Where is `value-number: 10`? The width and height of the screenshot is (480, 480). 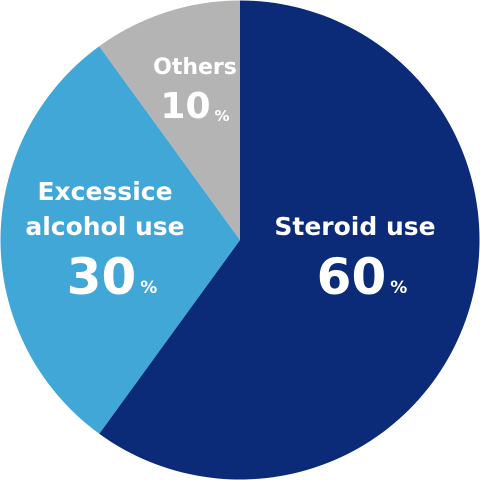 value-number: 10 is located at coordinates (185, 106).